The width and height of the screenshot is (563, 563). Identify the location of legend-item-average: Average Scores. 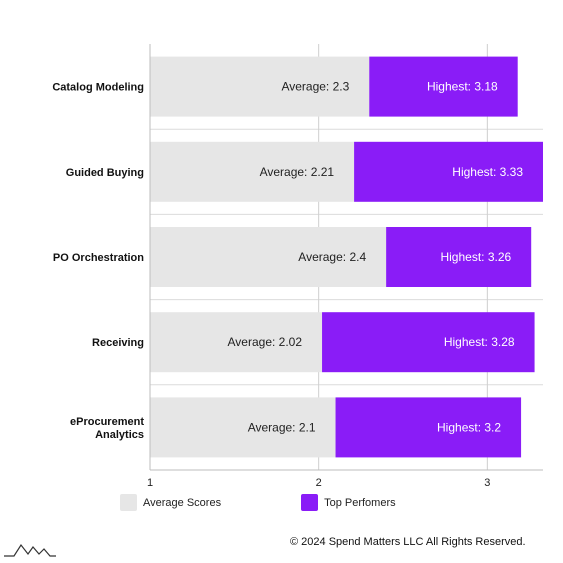
(170, 502).